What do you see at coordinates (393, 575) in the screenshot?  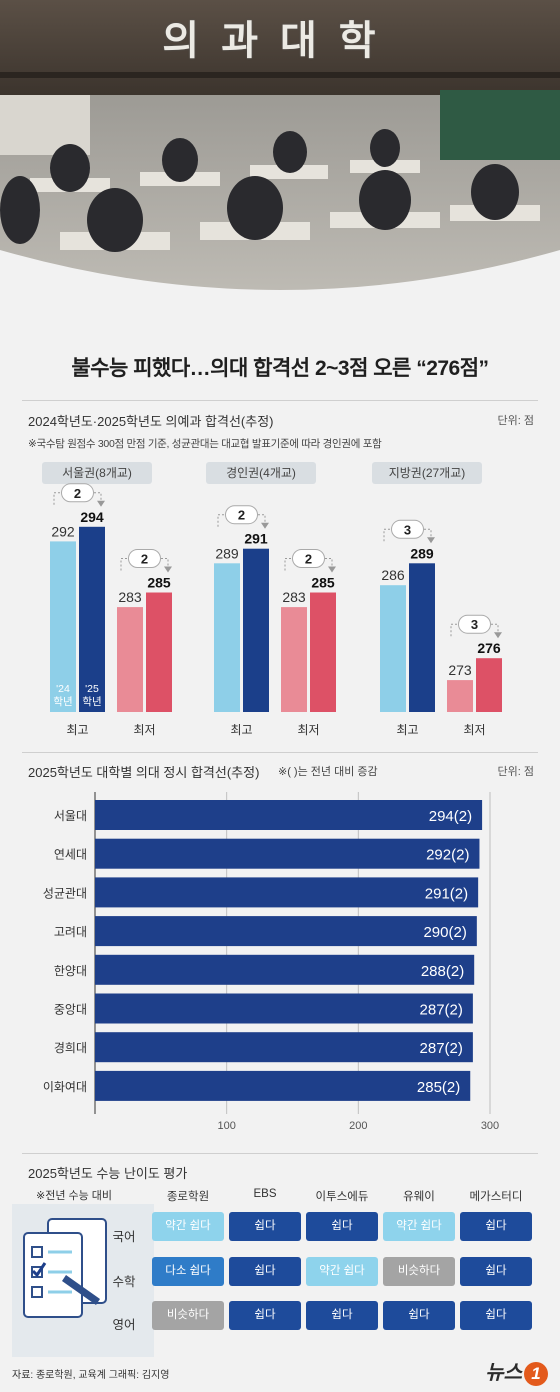 I see `value-label-2024: 286` at bounding box center [393, 575].